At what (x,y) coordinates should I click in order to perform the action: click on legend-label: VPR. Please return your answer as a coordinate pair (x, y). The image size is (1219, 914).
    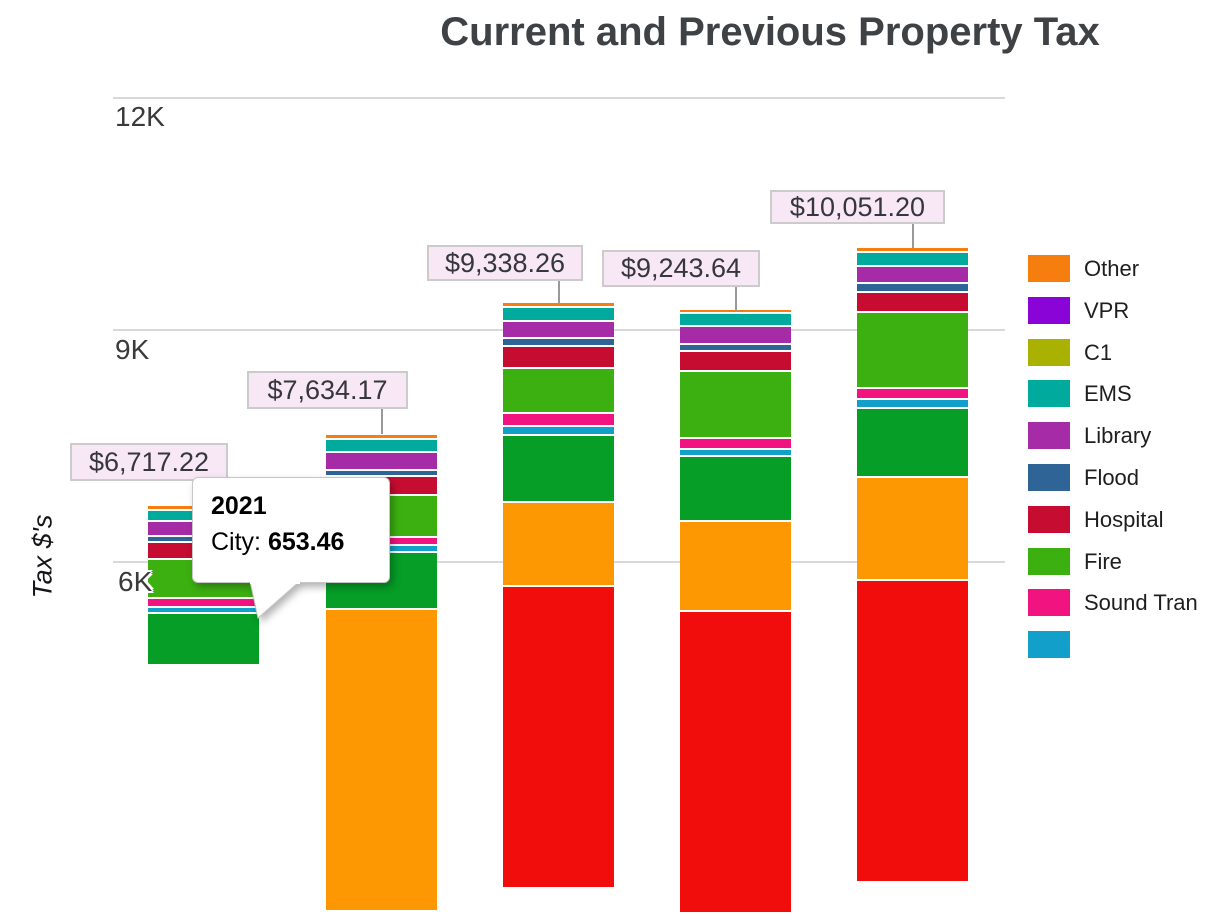
    Looking at the image, I should click on (1107, 310).